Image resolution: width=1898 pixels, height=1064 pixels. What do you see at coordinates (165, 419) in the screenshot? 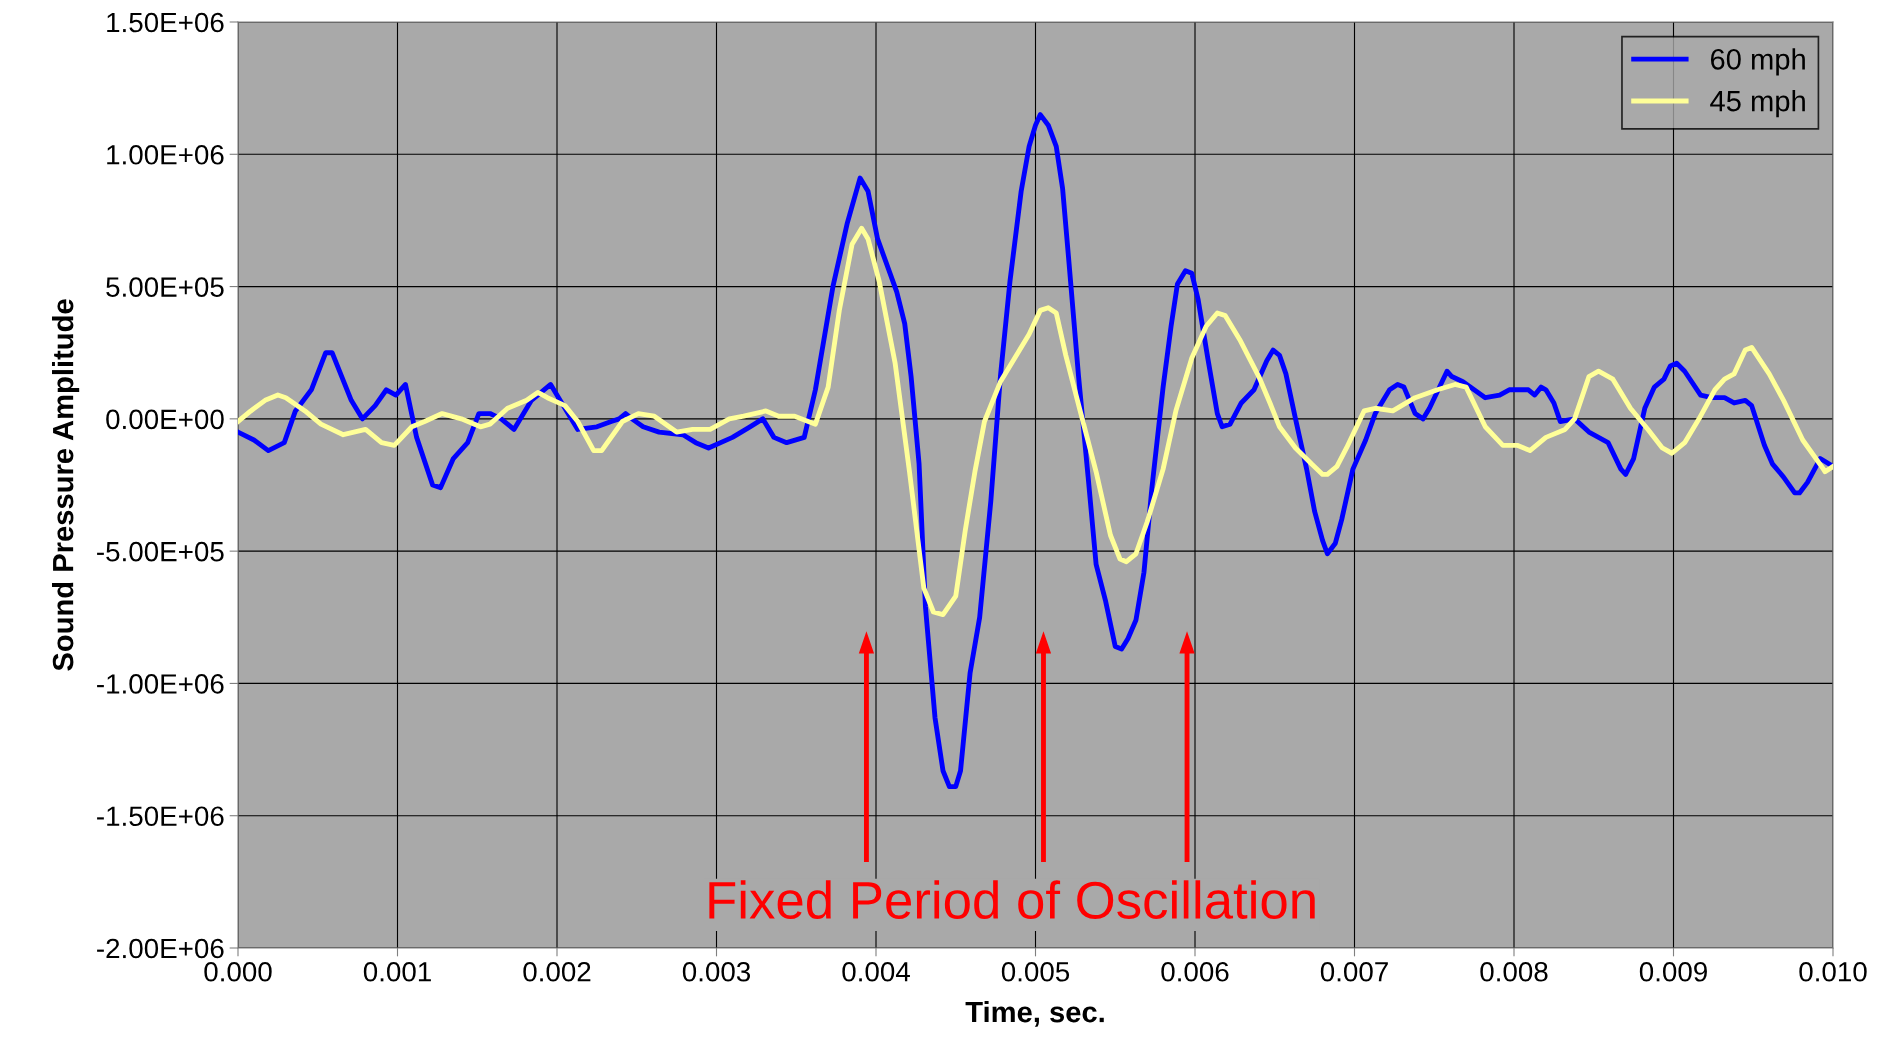
I see `y-tick-label: 0.00E+00` at bounding box center [165, 419].